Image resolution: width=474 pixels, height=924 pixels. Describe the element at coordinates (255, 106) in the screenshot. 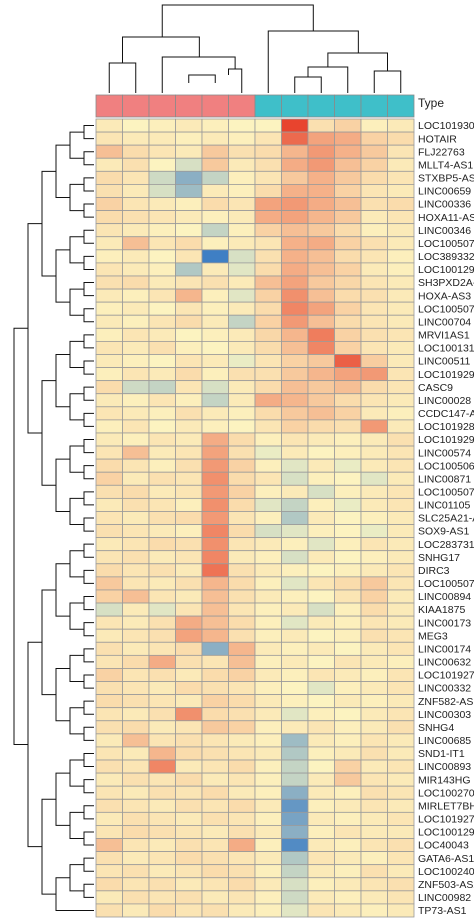

I see `type-annotation-bar` at that location.